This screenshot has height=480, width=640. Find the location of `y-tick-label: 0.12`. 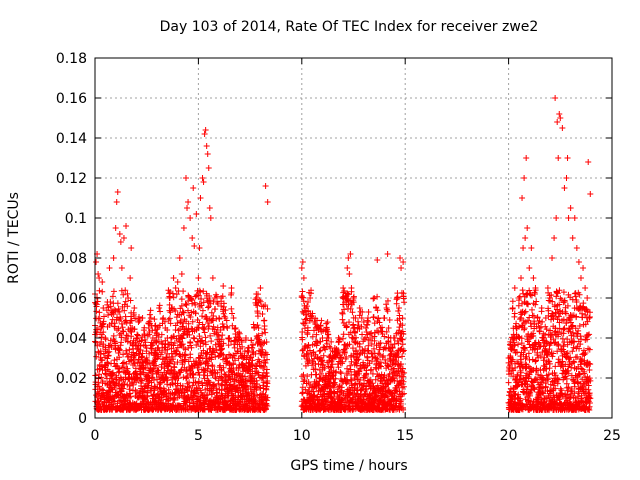

y-tick-label: 0.12 is located at coordinates (71, 179).